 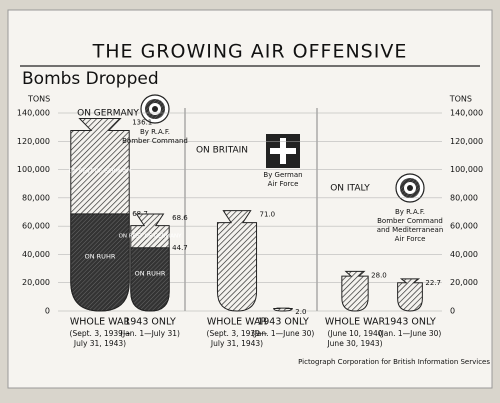 I want to click on group-source: and Mediterranean, so click(x=410, y=230).